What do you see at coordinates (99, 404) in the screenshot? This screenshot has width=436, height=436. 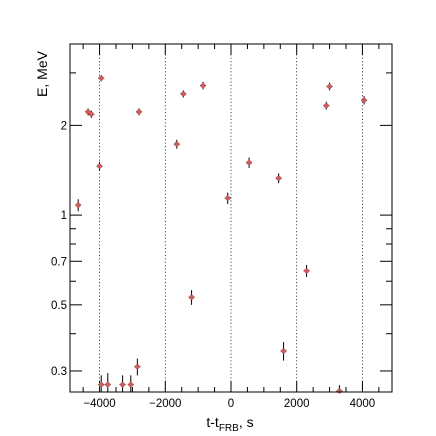 I see `x-tick-label: −4000` at bounding box center [99, 404].